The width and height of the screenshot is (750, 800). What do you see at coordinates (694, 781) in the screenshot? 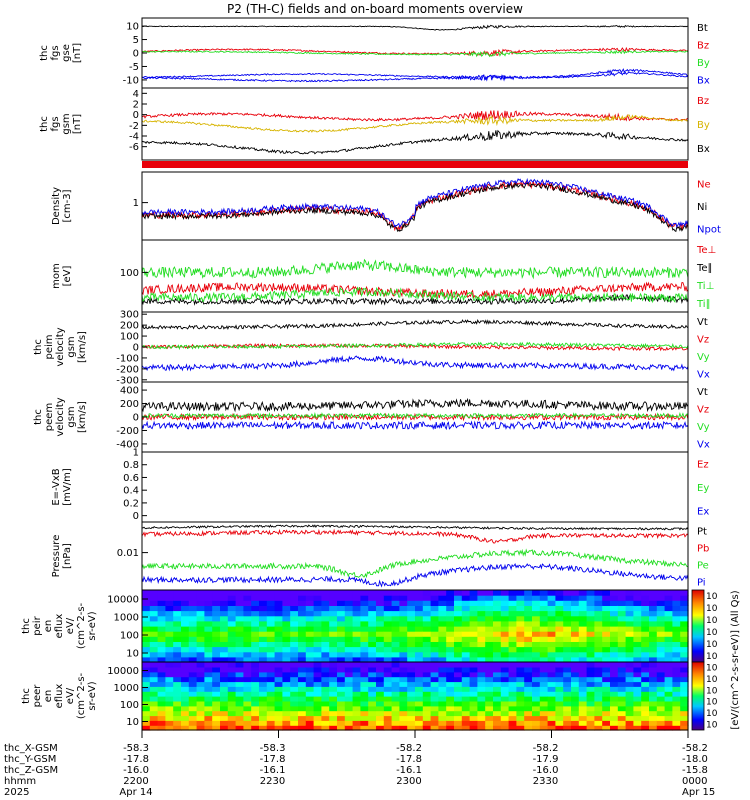
I see `footer-value: 0000` at bounding box center [694, 781].